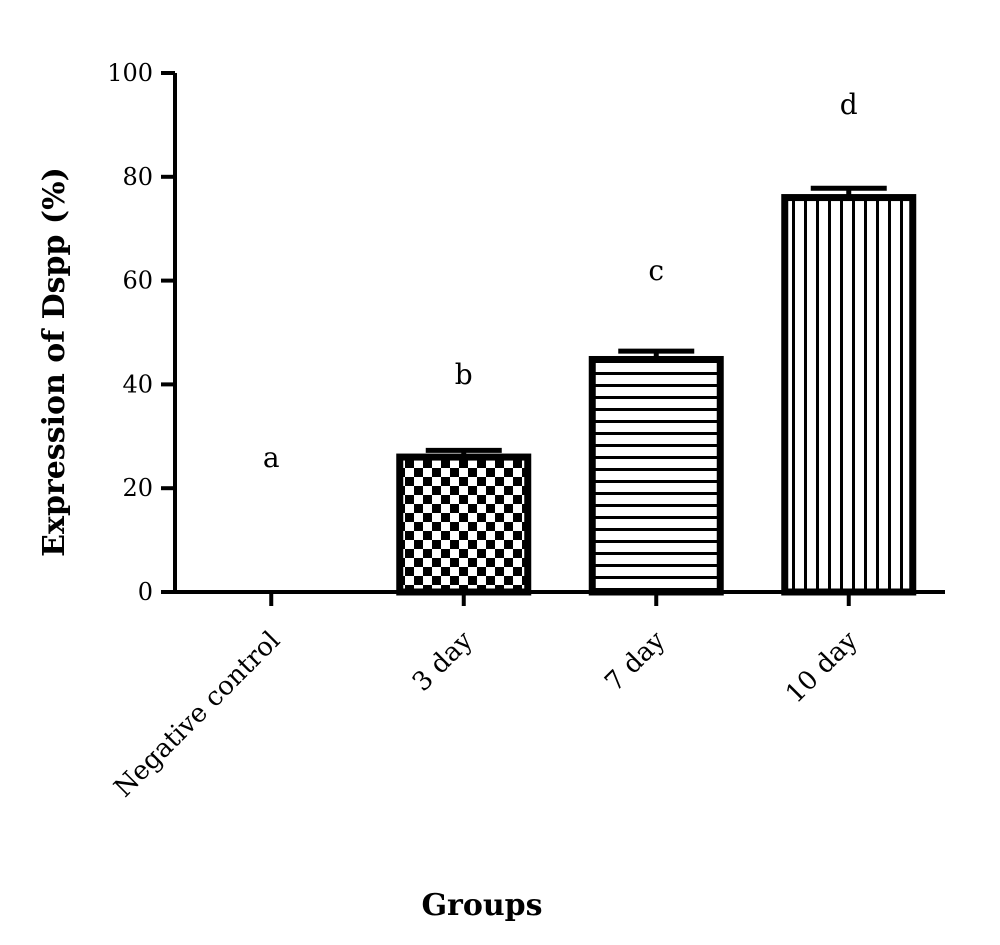 This screenshot has height=945, width=1000. What do you see at coordinates (137, 488) in the screenshot?
I see `y-tick-label: 20` at bounding box center [137, 488].